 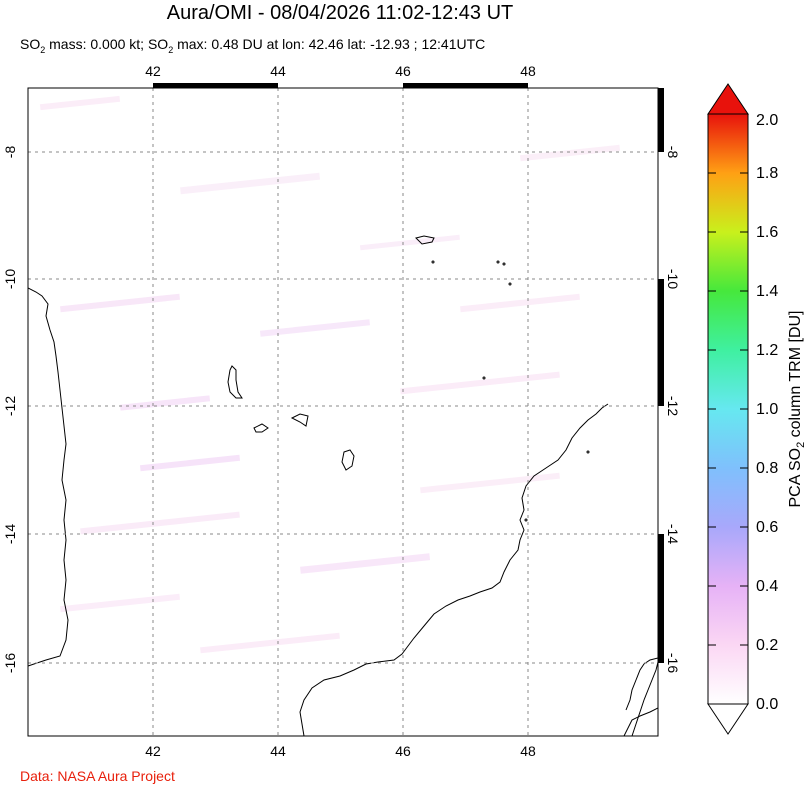 What do you see at coordinates (767, 350) in the screenshot?
I see `colorbar-label: 1.2` at bounding box center [767, 350].